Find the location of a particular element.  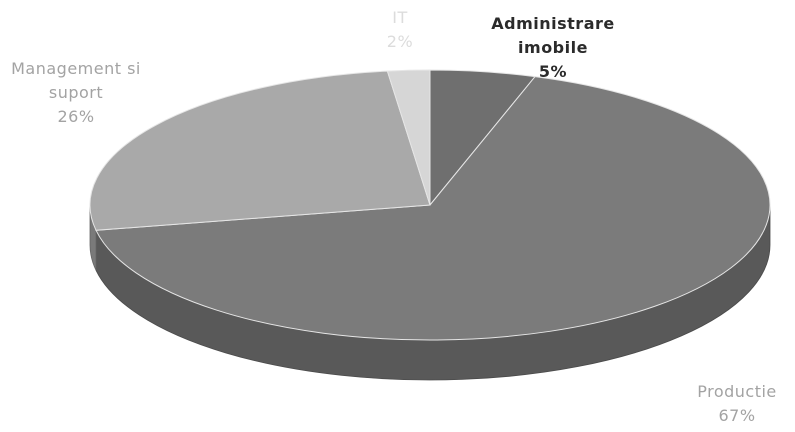

slice-label-management-si-suport: Management si suport 26% is located at coordinates (76, 93).